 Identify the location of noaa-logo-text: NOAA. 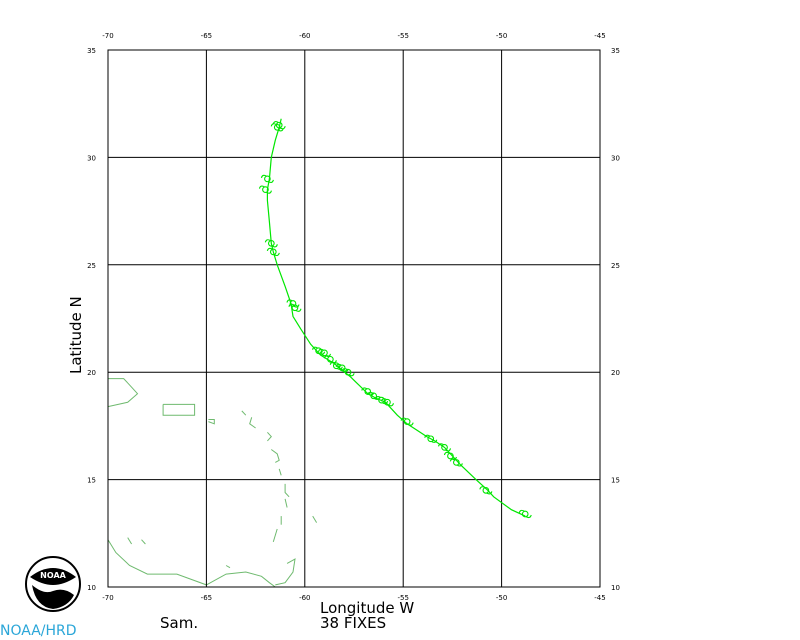
(53, 575).